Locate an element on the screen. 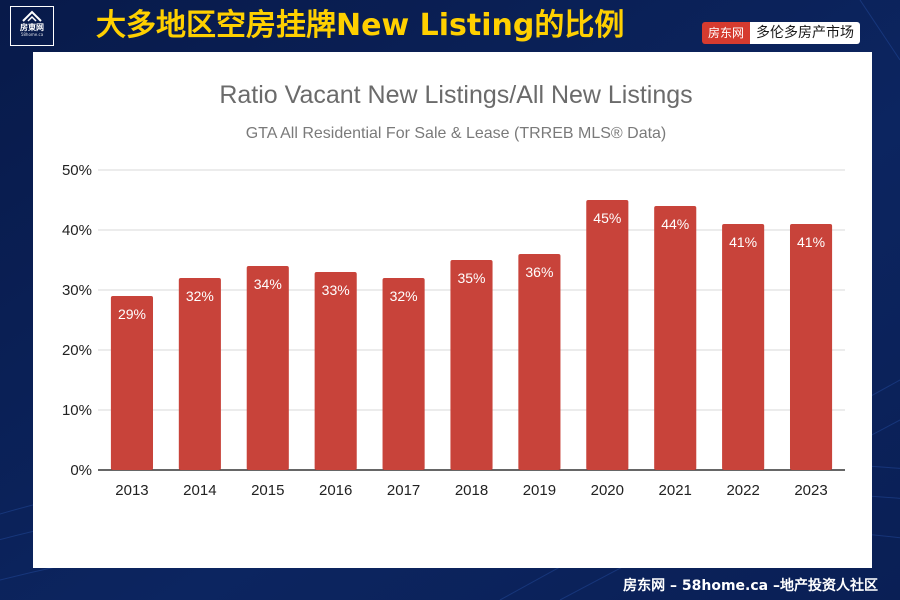 The height and width of the screenshot is (600, 900). x-tick-label: 2017 is located at coordinates (403, 490).